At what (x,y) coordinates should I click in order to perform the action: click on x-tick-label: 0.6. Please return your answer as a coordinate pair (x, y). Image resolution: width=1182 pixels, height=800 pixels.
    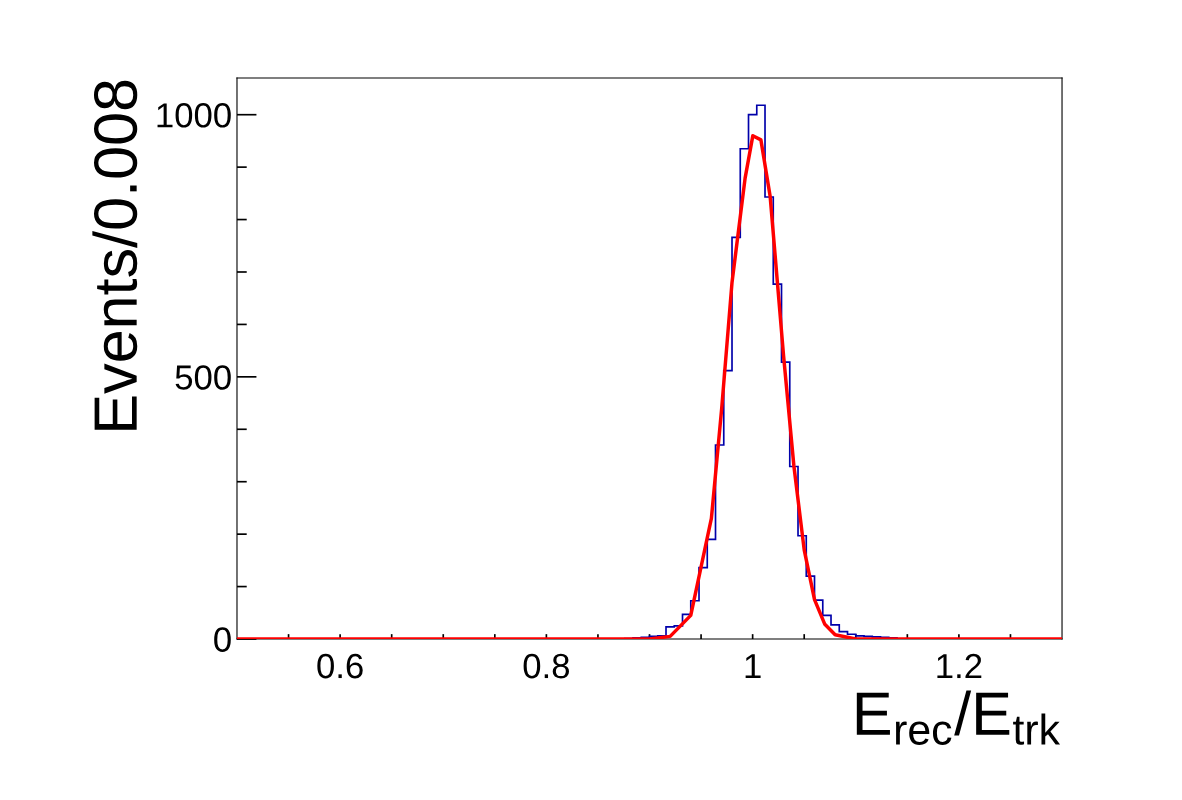
    Looking at the image, I should click on (340, 666).